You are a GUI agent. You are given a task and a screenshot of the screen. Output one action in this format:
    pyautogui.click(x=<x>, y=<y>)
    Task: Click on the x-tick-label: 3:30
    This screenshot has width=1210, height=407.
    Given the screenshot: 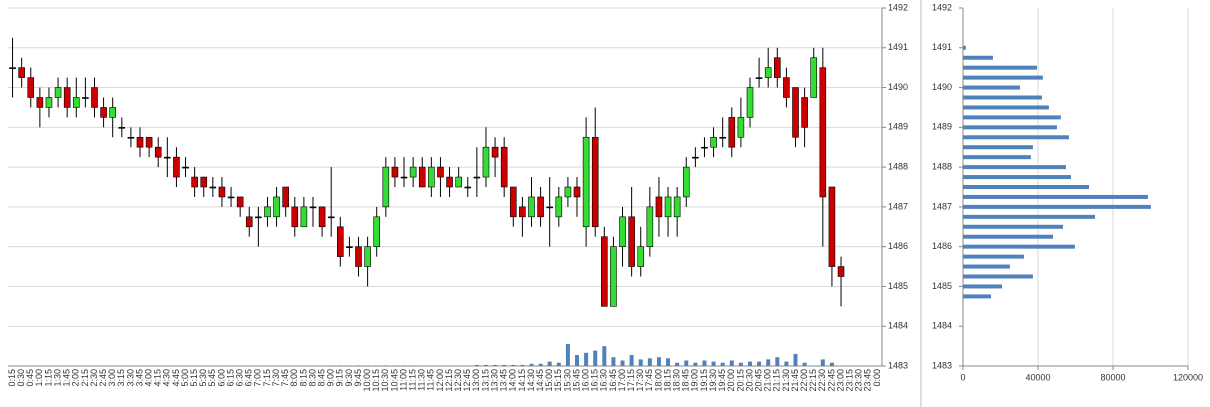 What is the action you would take?
    pyautogui.click(x=130, y=378)
    